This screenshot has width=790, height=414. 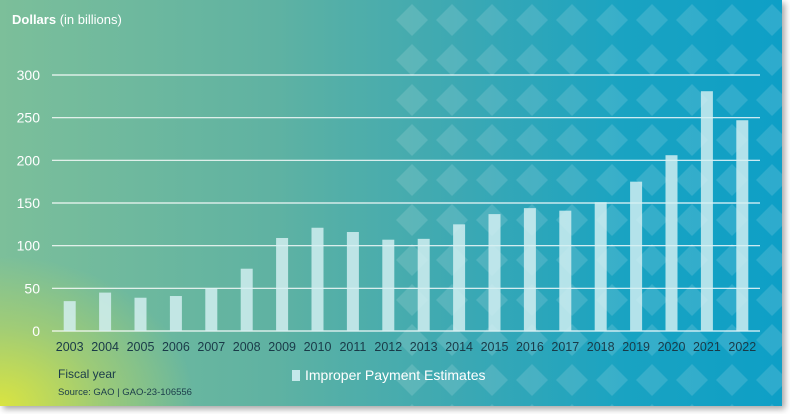 What do you see at coordinates (29, 118) in the screenshot?
I see `y-tick-label-250: 250` at bounding box center [29, 118].